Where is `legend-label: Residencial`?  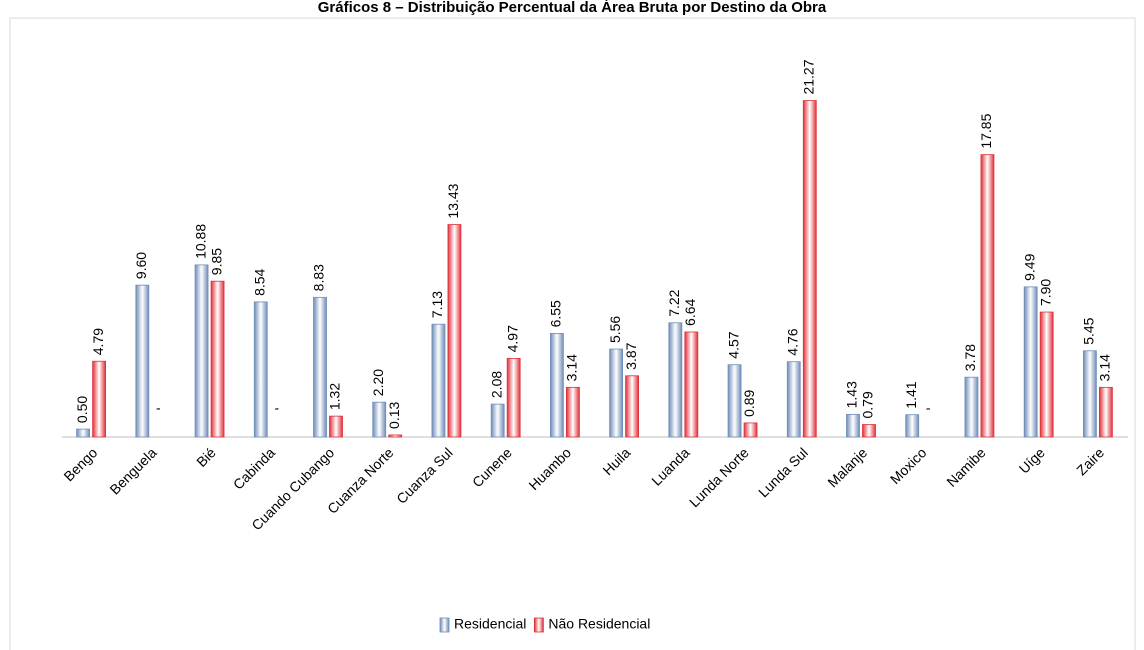 legend-label: Residencial is located at coordinates (490, 624).